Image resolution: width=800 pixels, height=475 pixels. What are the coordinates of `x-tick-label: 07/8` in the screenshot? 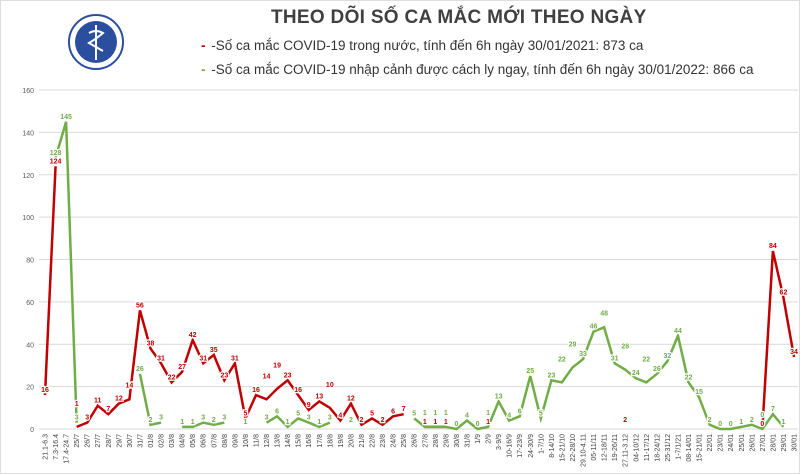 It's located at (214, 441).